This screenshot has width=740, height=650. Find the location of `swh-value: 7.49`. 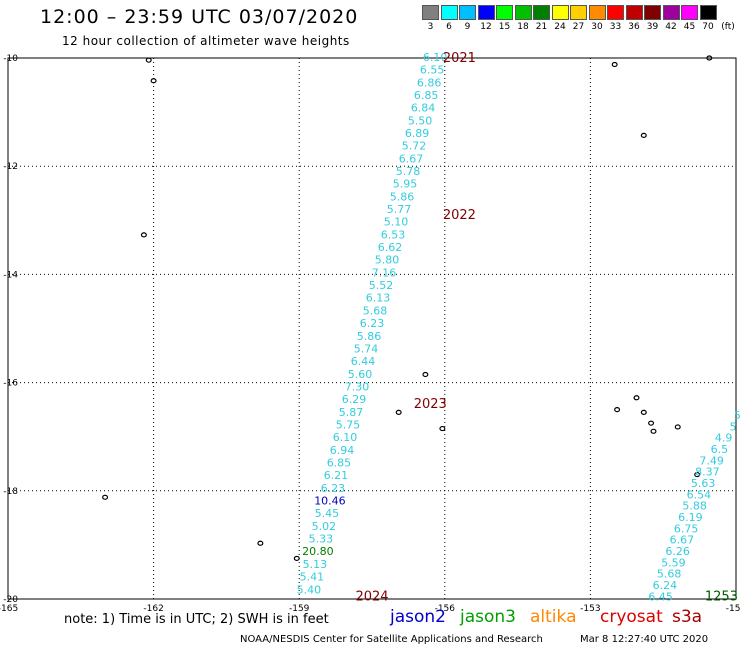

swh-value: 7.49 is located at coordinates (711, 460).